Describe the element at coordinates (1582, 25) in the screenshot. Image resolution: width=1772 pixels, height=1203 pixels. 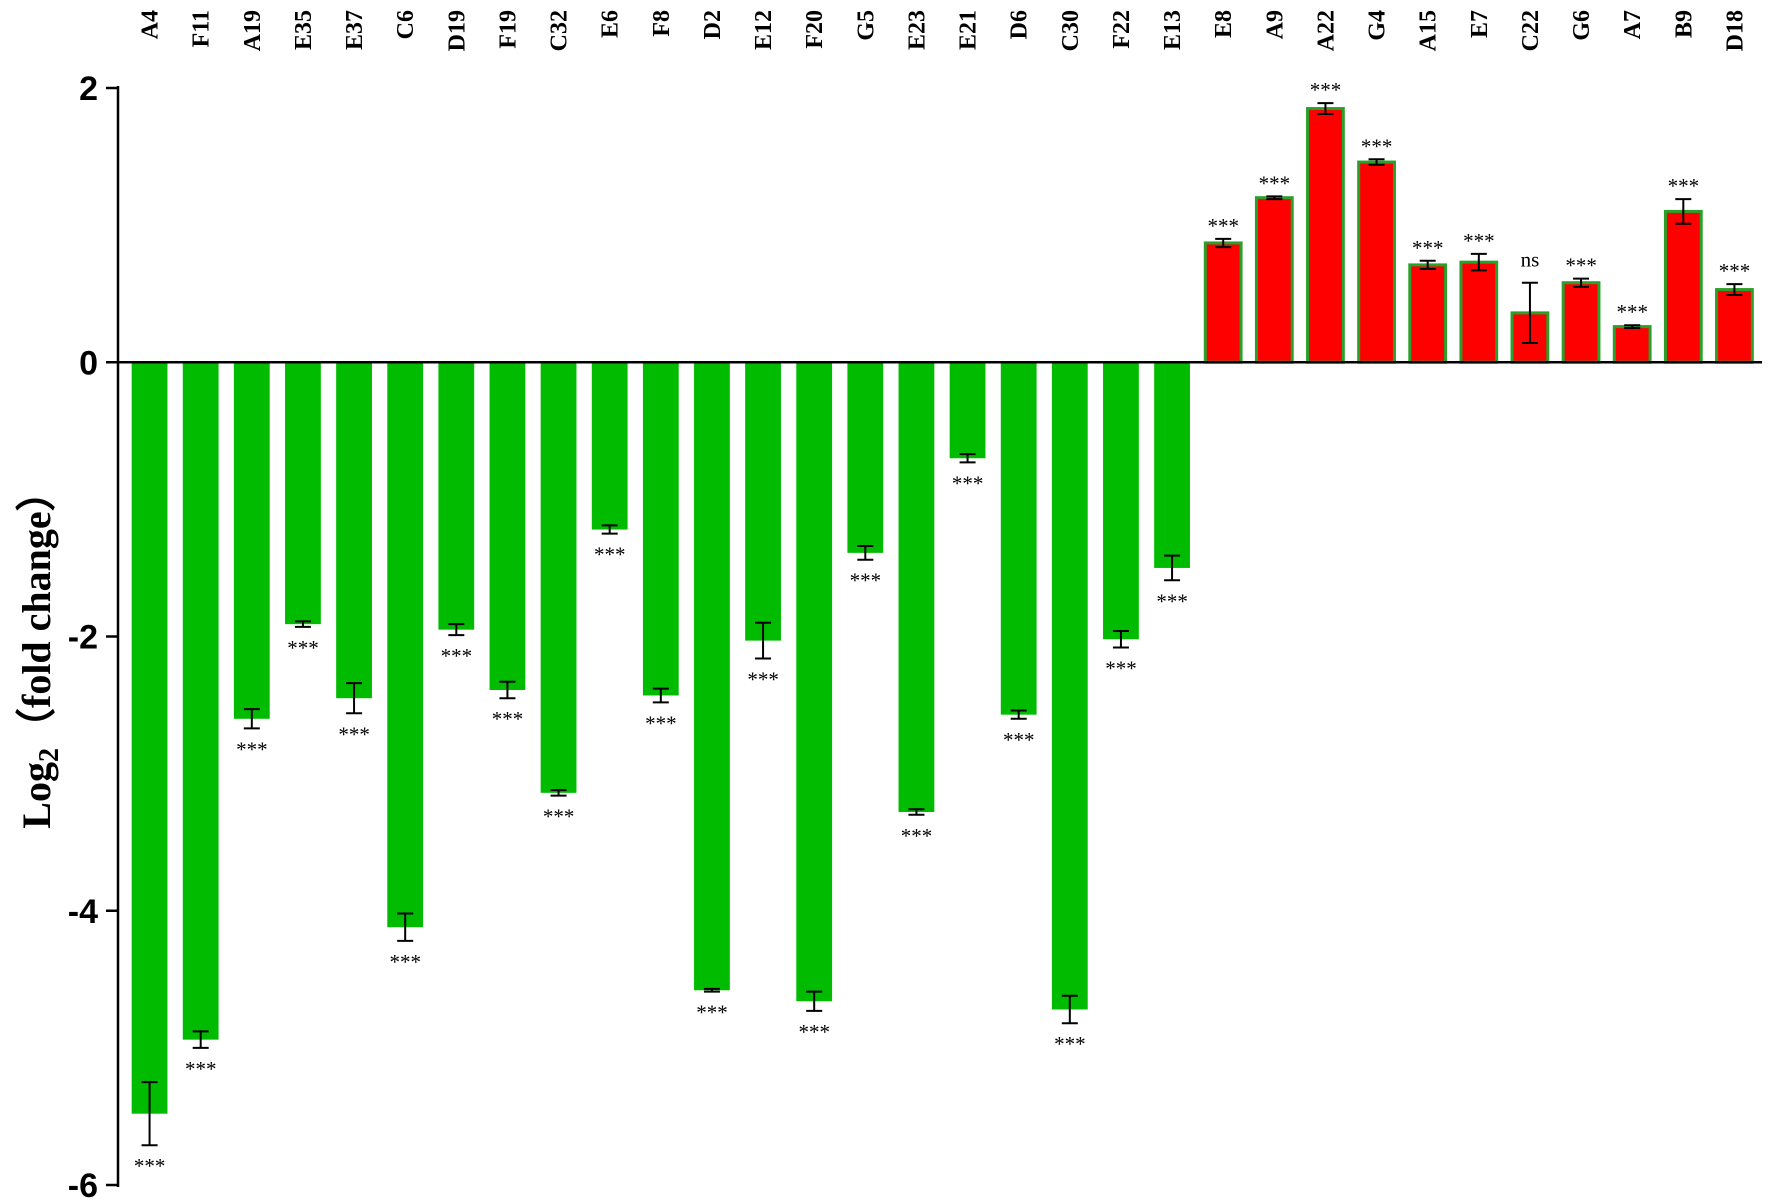
I see `category-label: G6` at that location.